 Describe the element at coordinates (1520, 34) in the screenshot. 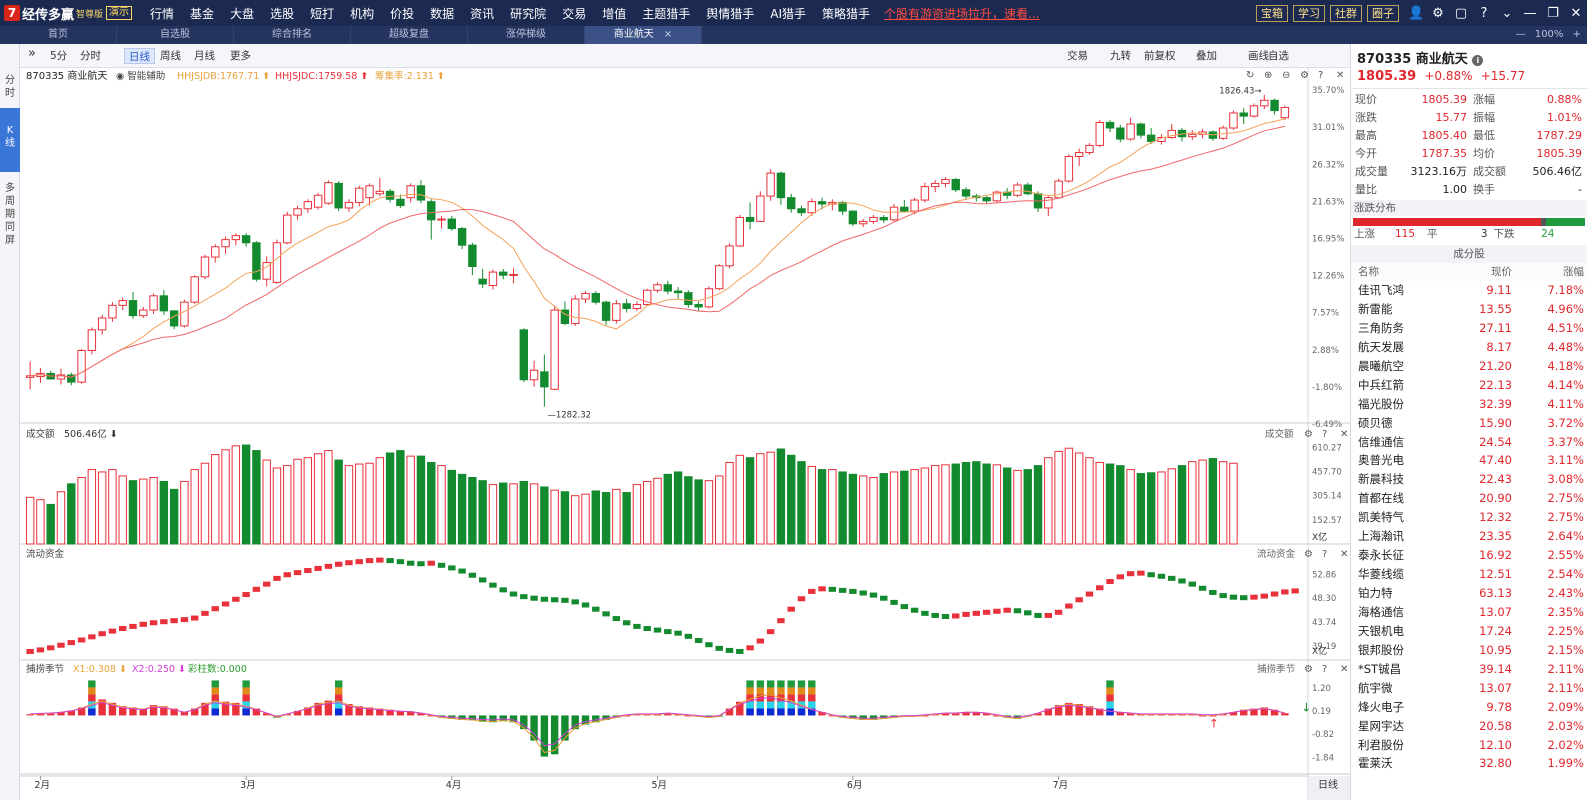

I see `zoom-out-button: —` at that location.